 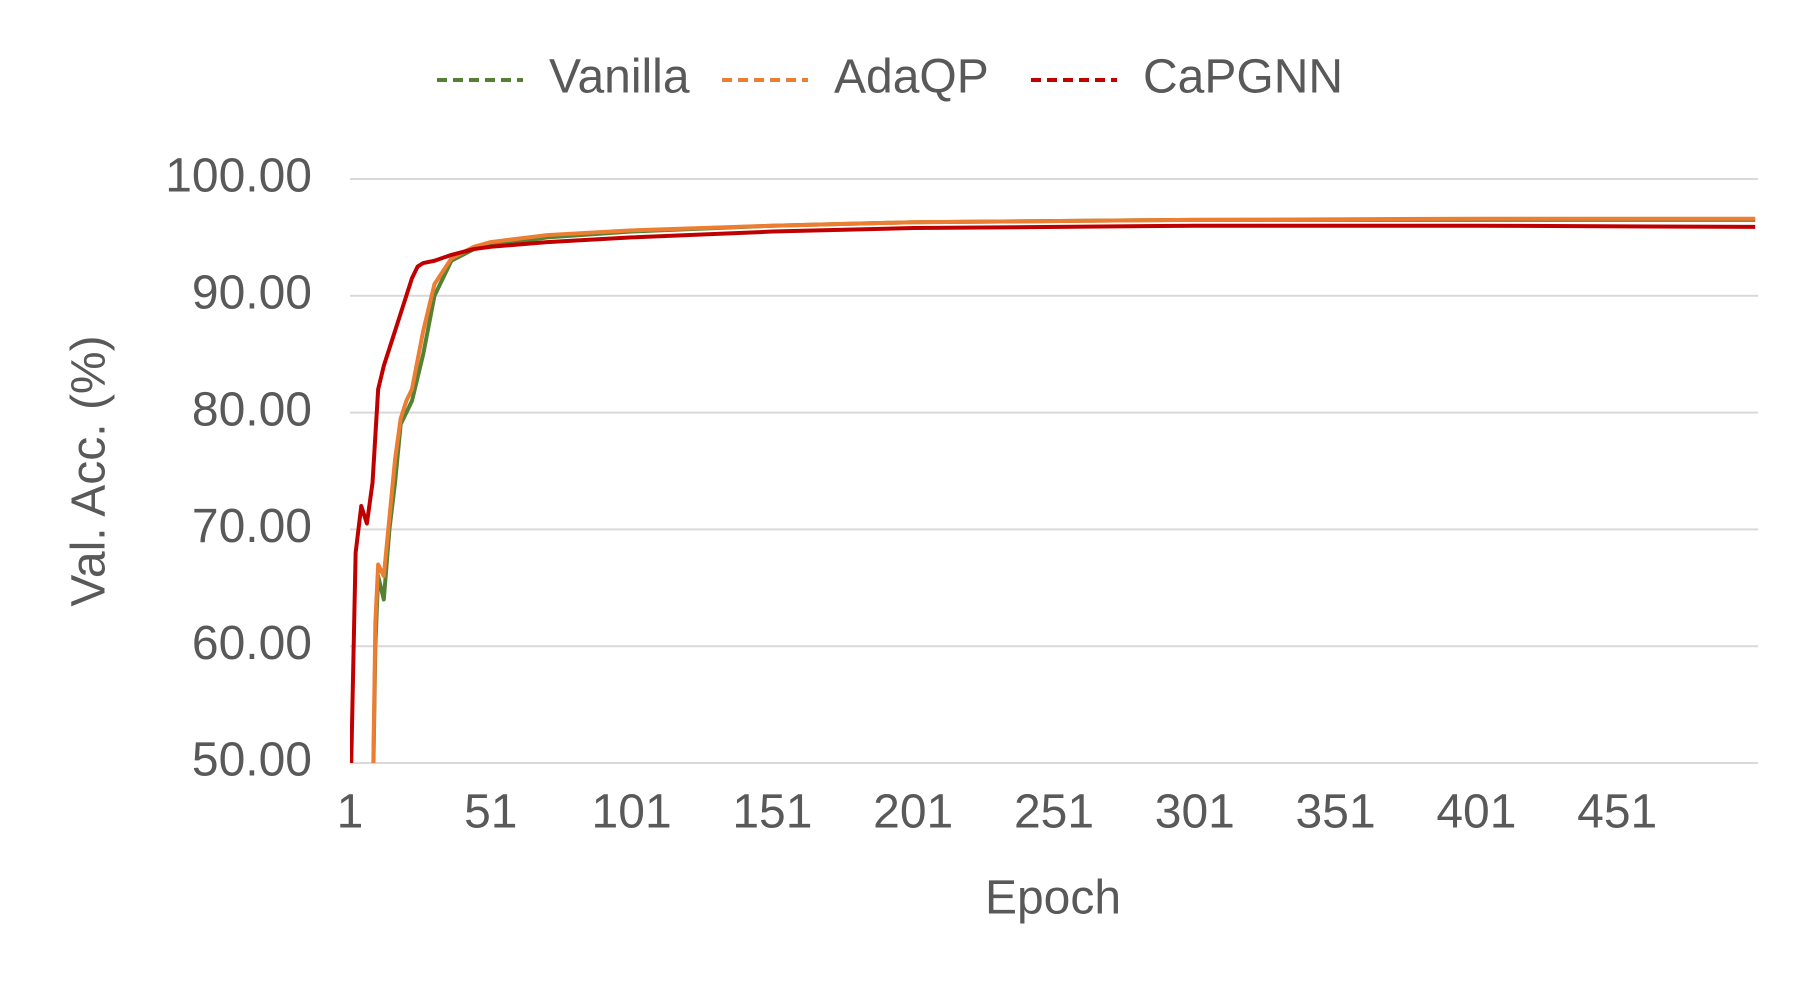 What do you see at coordinates (89, 470) in the screenshot?
I see `y-axis-label: Val. Acc. (%)` at bounding box center [89, 470].